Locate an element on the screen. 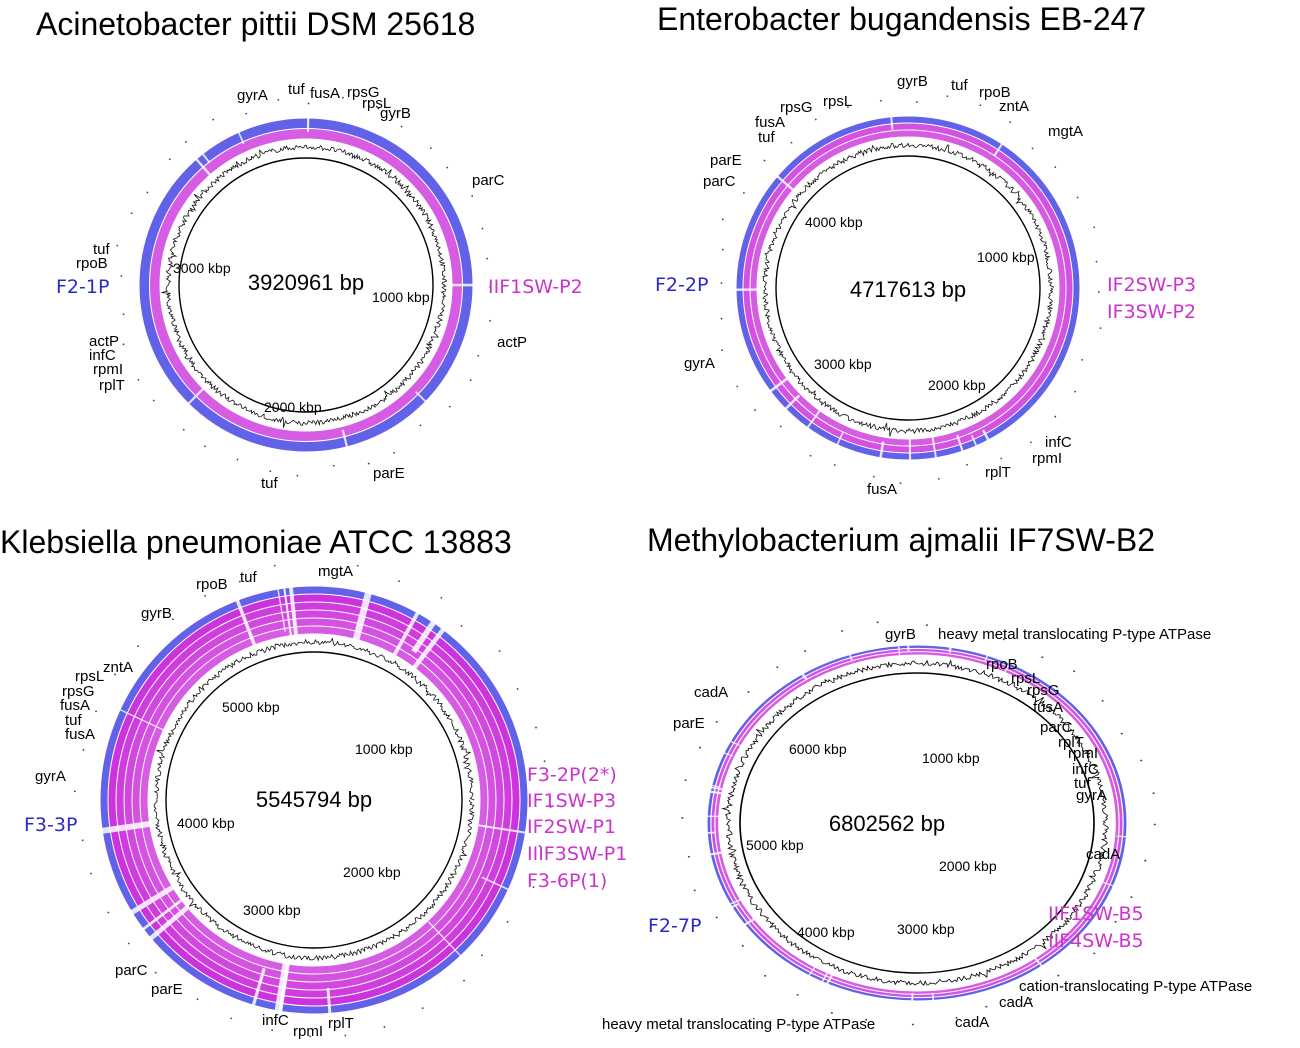 This screenshot has width=1300, height=1048. kbp-label: 3000 kbp is located at coordinates (272, 910).